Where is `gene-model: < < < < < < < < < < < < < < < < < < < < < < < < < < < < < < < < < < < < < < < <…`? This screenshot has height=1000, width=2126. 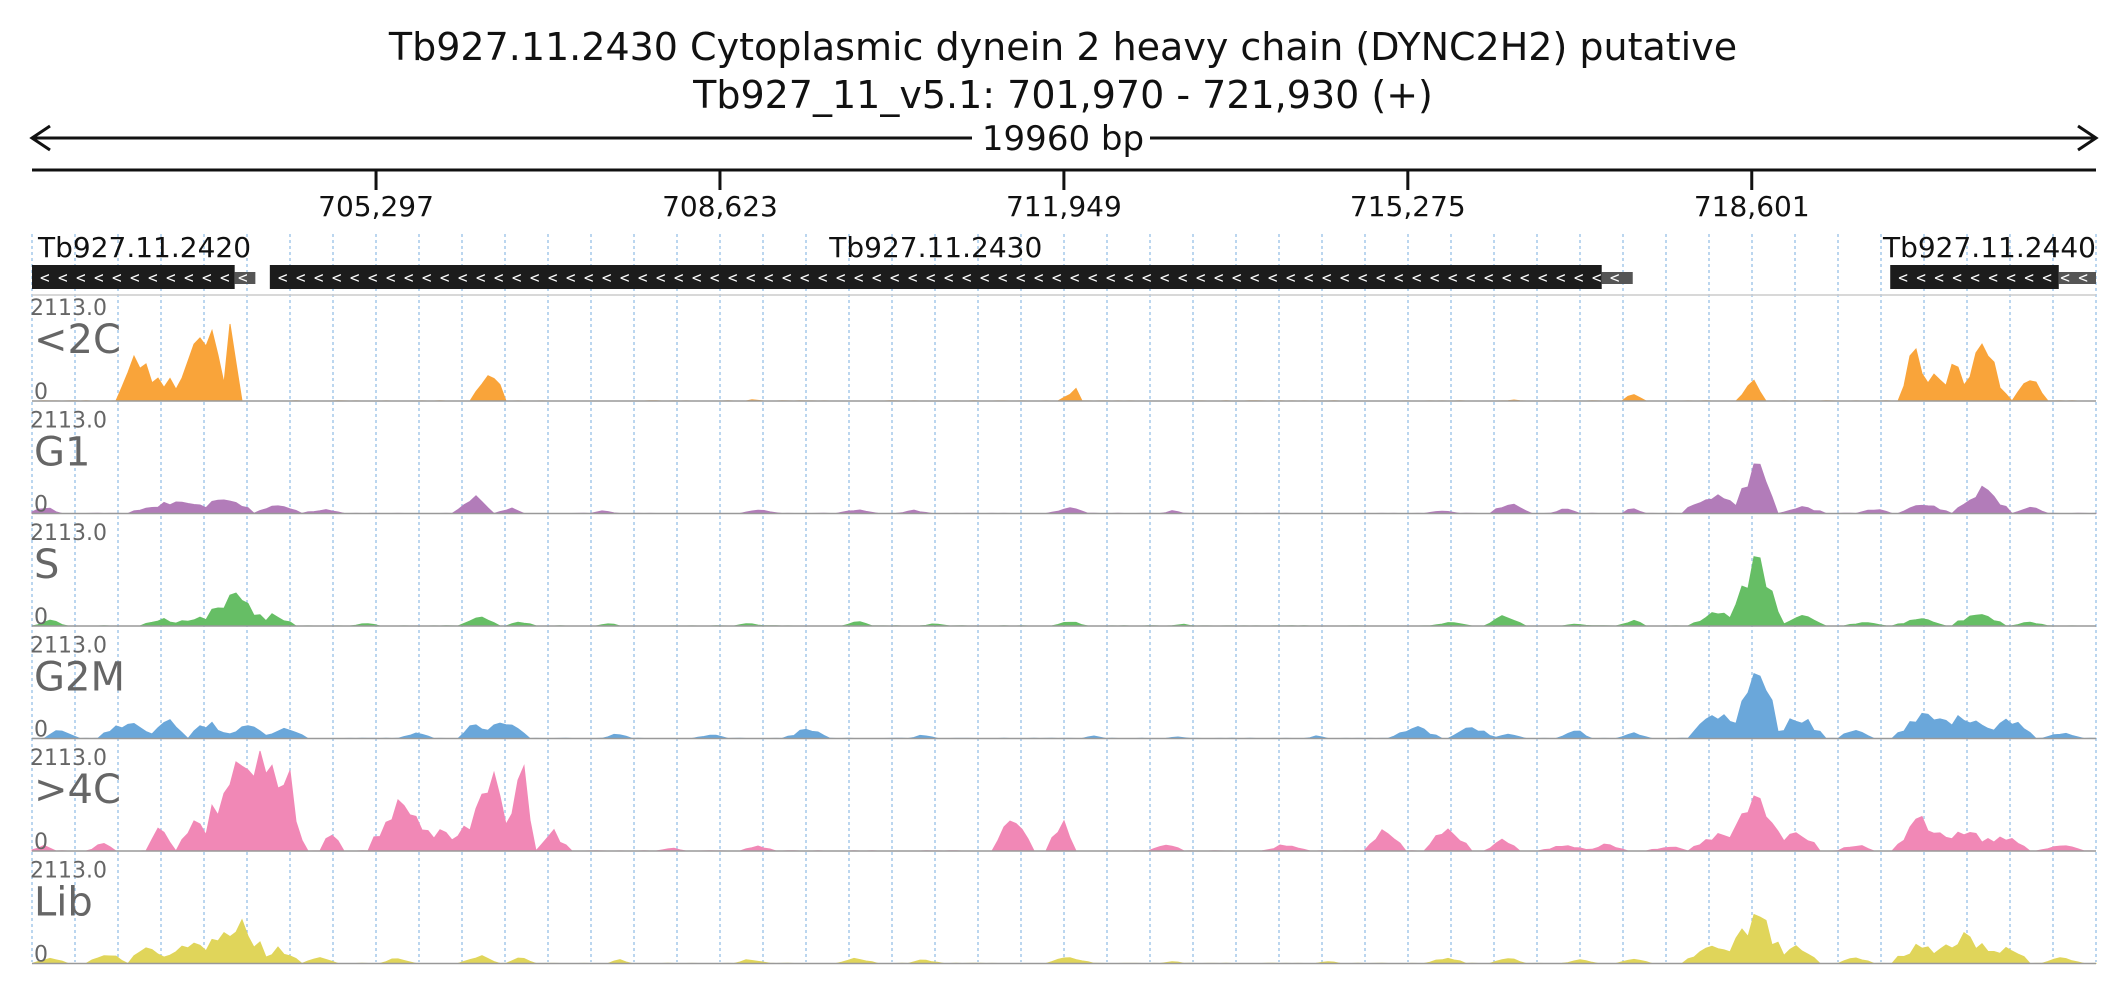 gene-model: < < < < < < < < < < < < < < < < < < < < < < < < < < < < < < < < < < < < < < < <… is located at coordinates (951, 260).